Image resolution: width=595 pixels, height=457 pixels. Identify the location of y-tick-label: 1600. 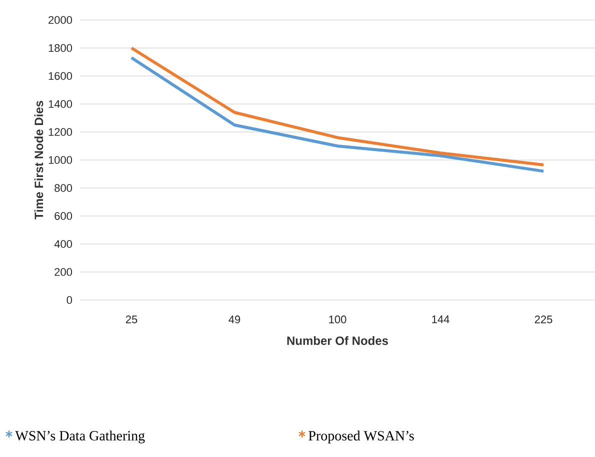
(60, 76).